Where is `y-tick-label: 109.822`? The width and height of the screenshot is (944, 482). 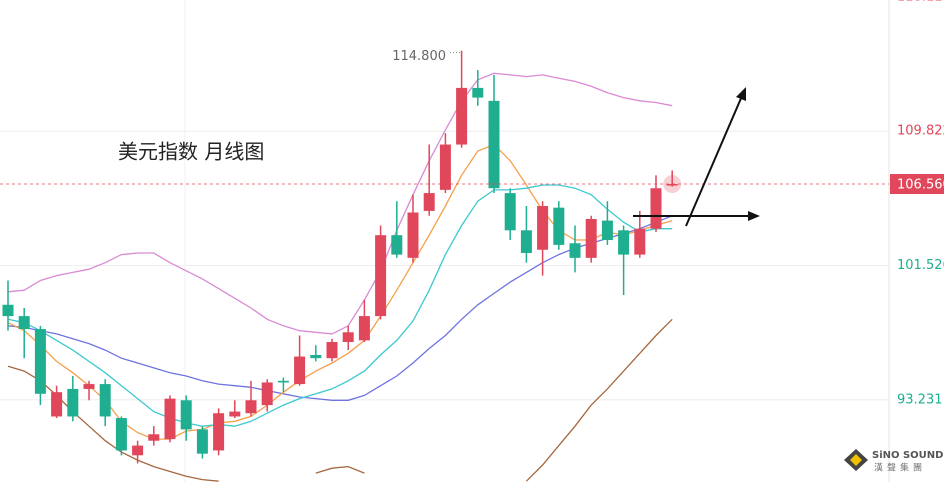
y-tick-label: 109.822 is located at coordinates (920, 131).